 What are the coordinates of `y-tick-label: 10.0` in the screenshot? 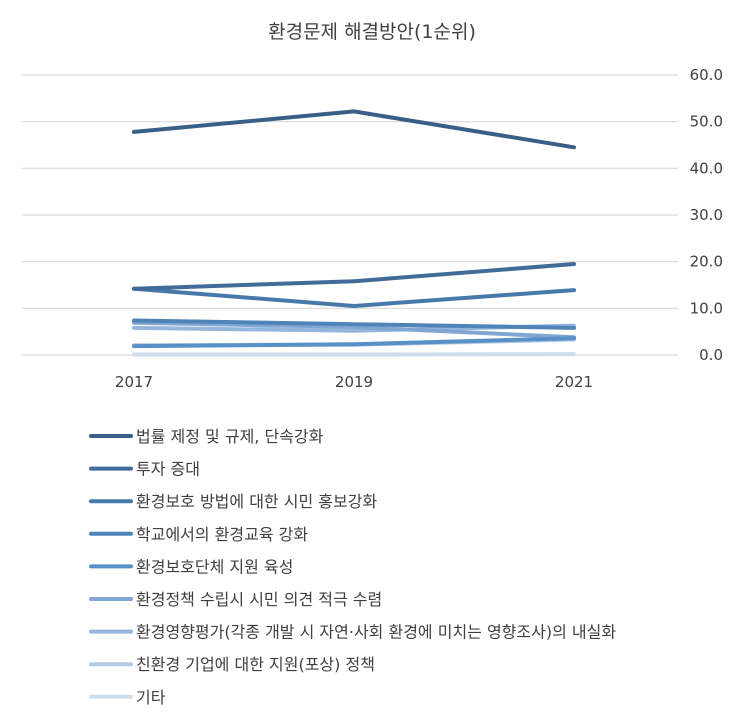 It's located at (706, 308).